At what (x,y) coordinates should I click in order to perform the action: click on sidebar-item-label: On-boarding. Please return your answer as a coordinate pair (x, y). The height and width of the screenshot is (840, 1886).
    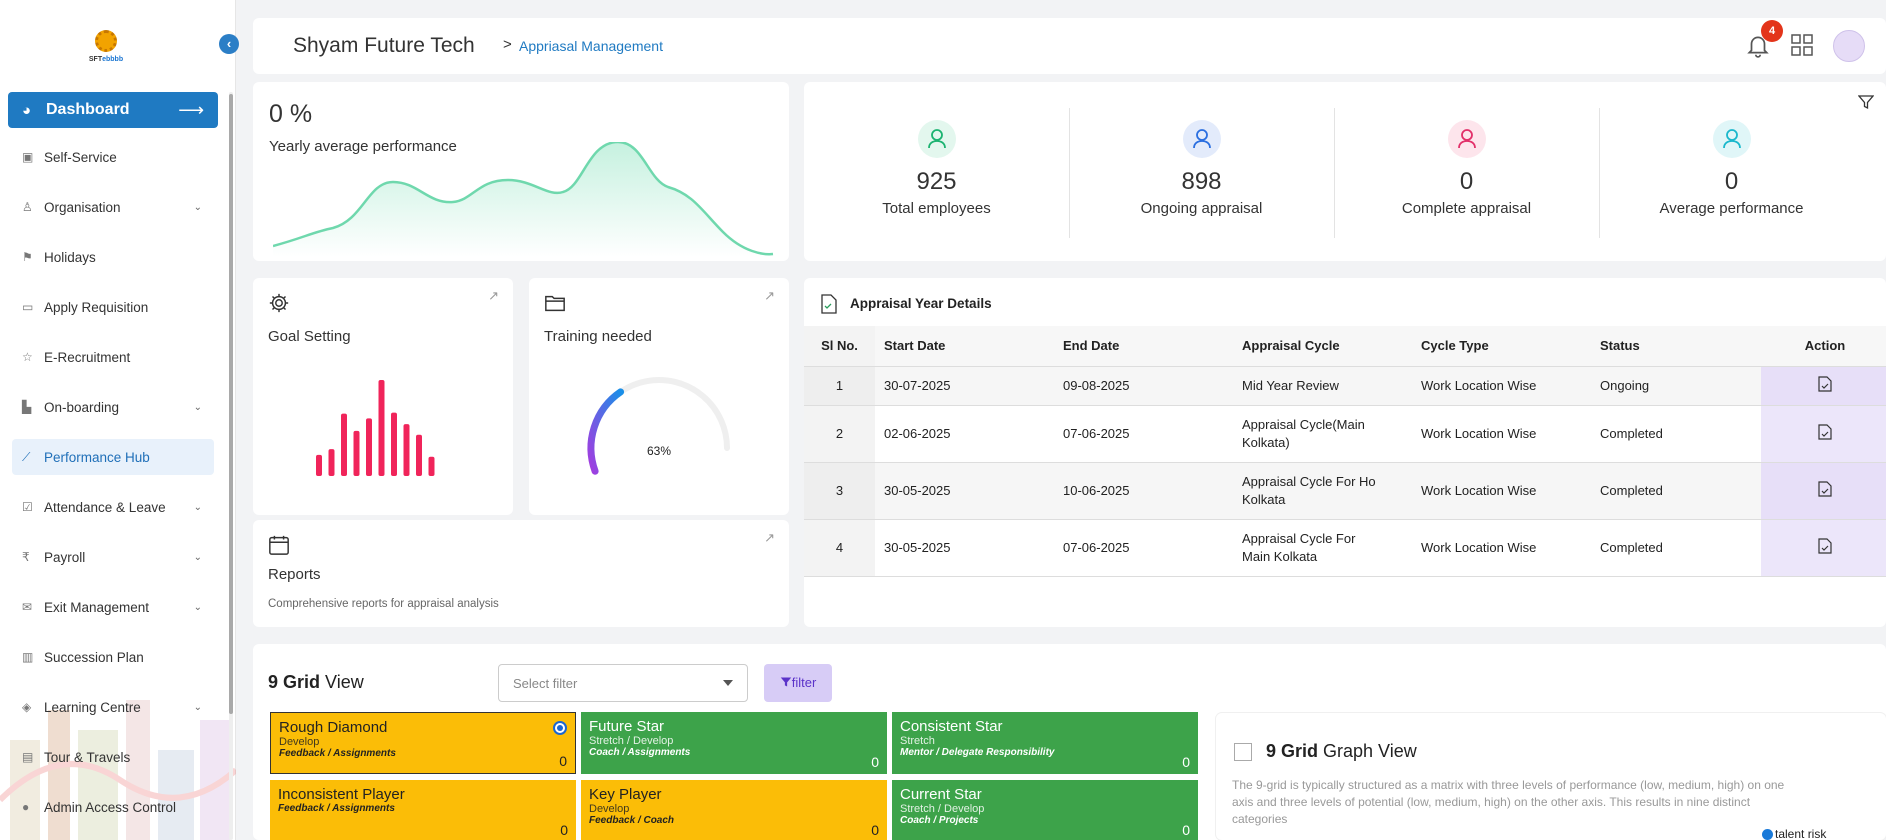
    Looking at the image, I should click on (82, 407).